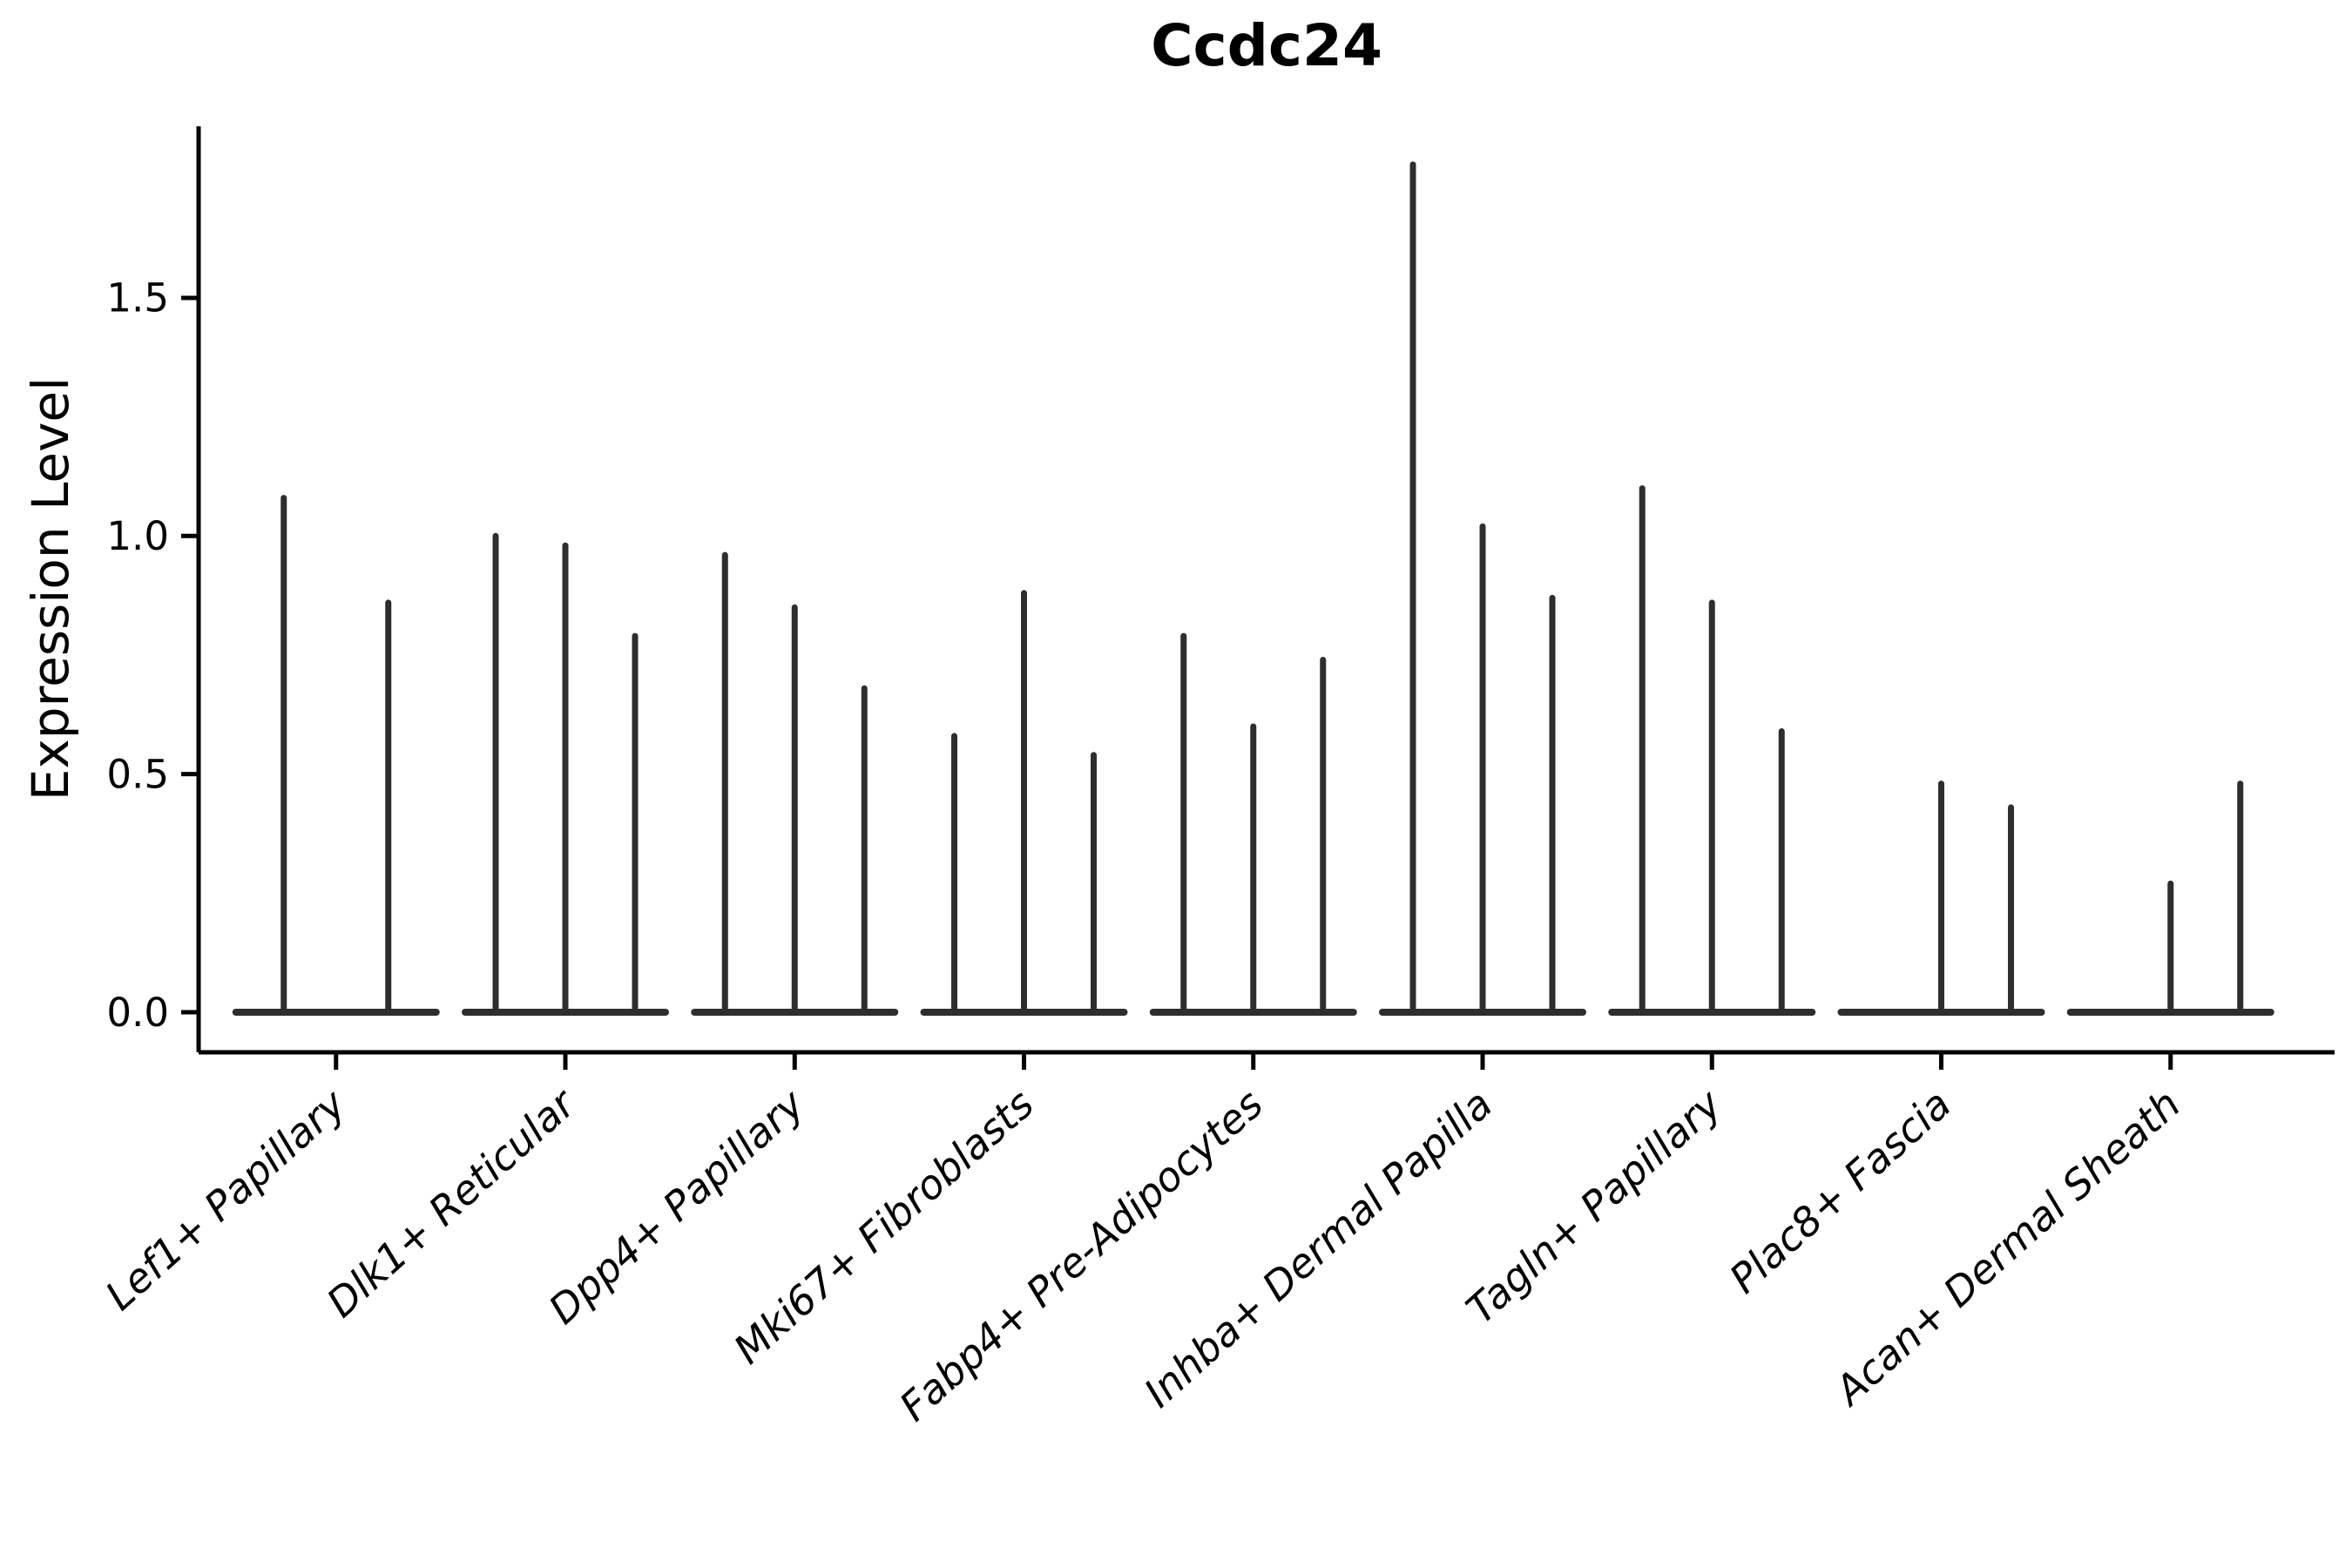 Image resolution: width=2352 pixels, height=1568 pixels. What do you see at coordinates (1266, 45) in the screenshot?
I see `chart-title: Ccdc24` at bounding box center [1266, 45].